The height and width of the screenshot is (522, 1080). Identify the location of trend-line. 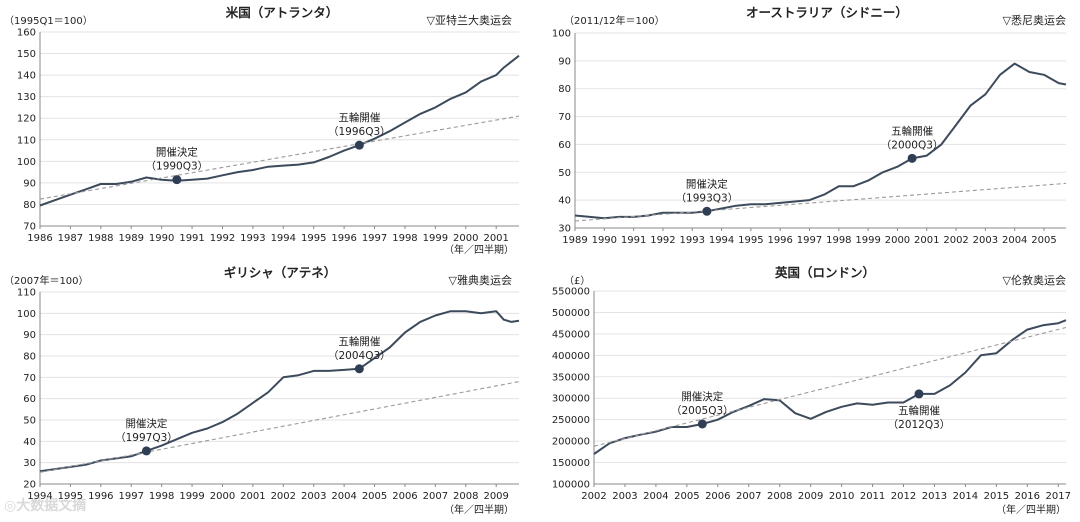
(279, 427).